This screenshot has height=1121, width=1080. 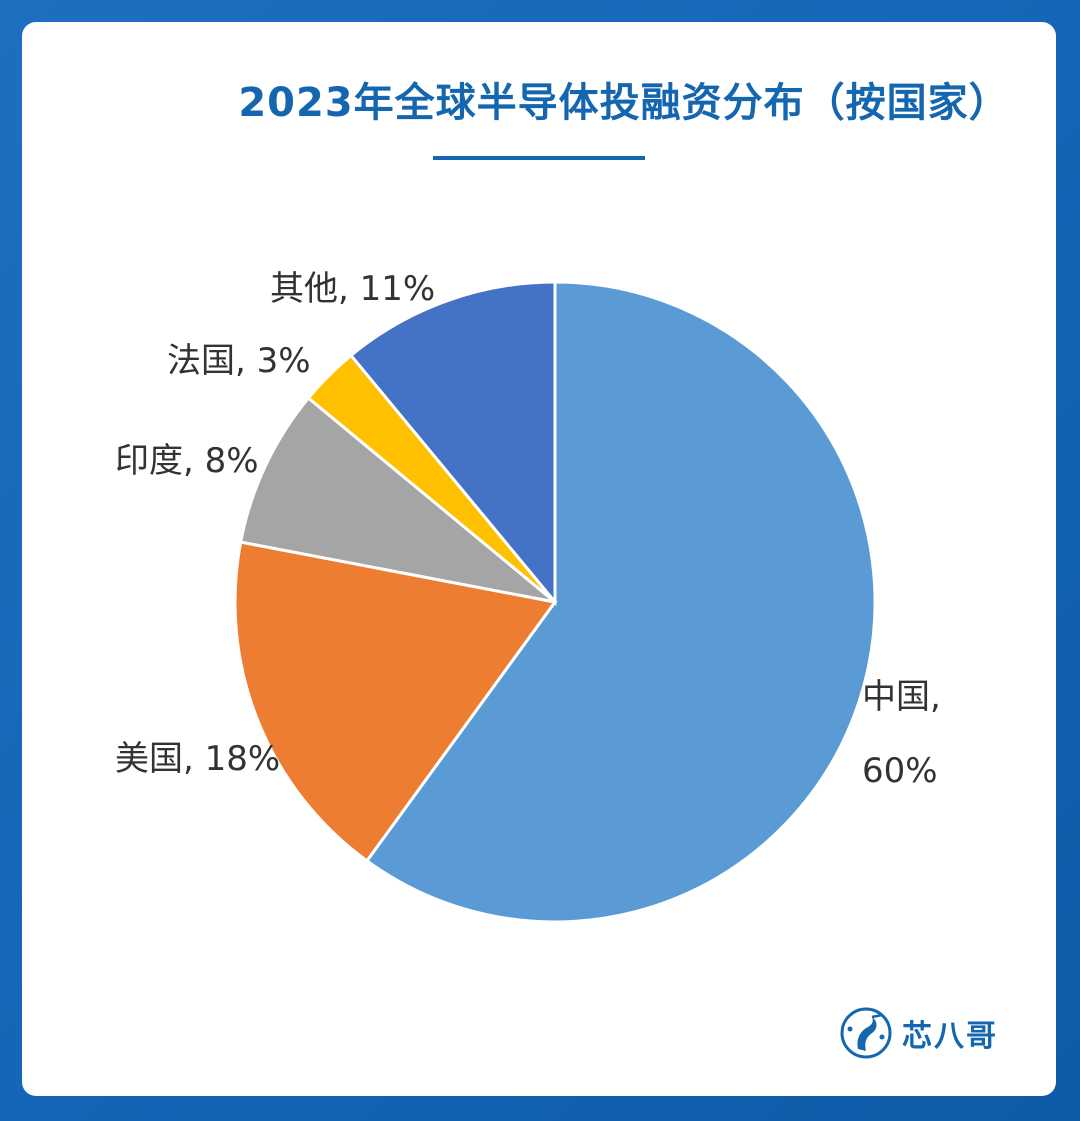 I want to click on pie-label-4: 其他, 11%, so click(x=352, y=289).